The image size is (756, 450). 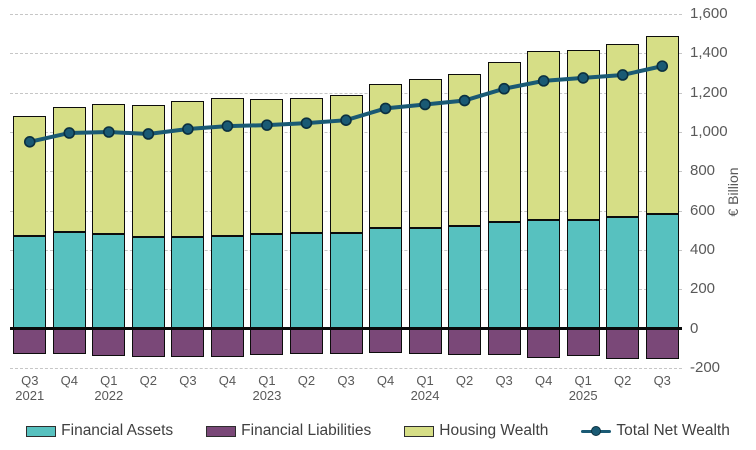 I want to click on x-tick-year: 2025, so click(x=583, y=395).